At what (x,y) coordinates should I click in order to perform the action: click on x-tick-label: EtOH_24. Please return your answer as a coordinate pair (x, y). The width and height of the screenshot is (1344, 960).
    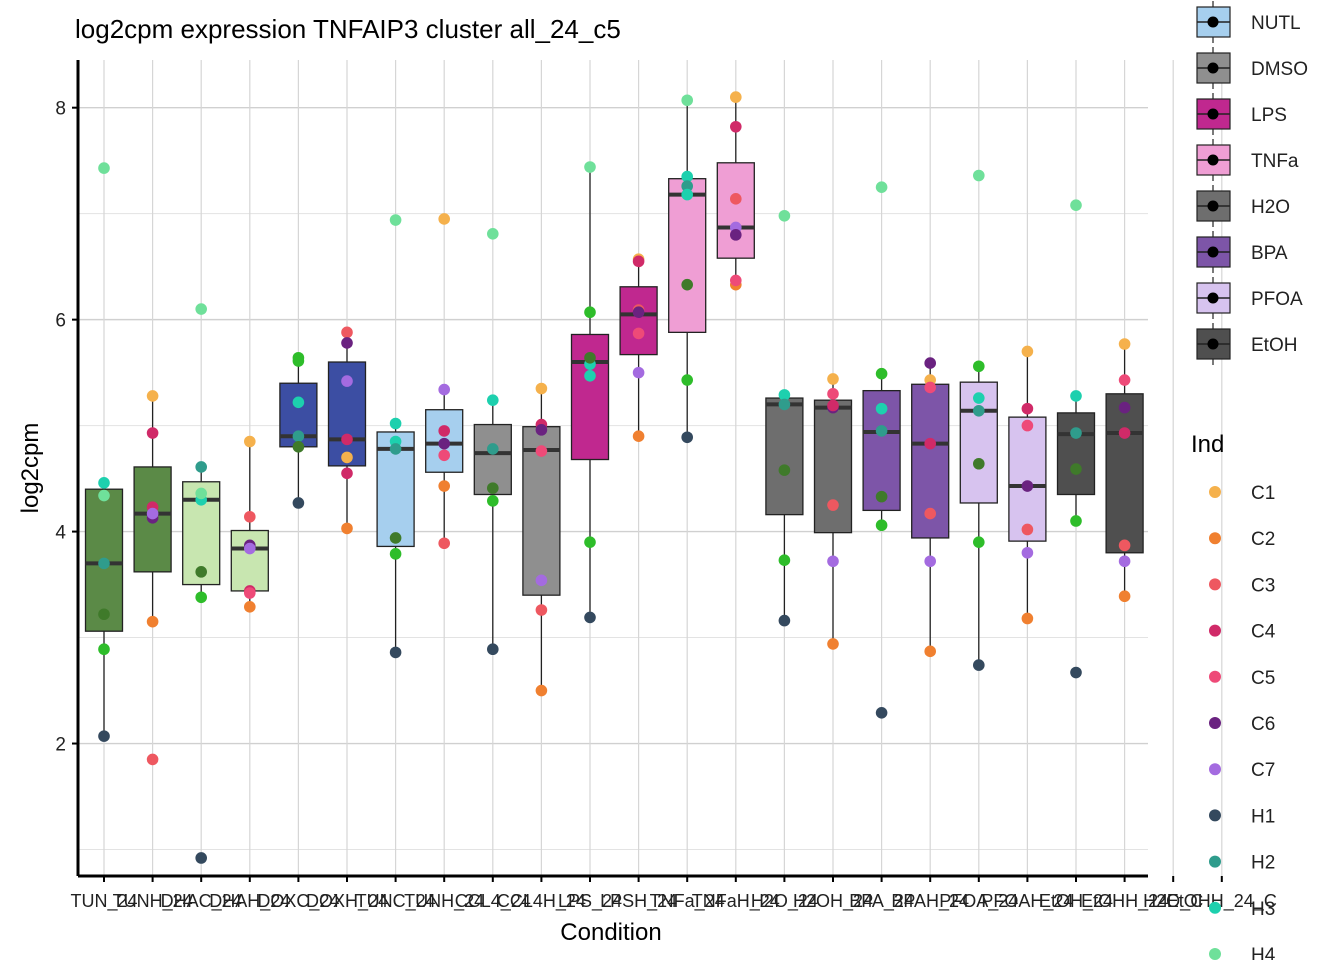
    Looking at the image, I should click on (1076, 901).